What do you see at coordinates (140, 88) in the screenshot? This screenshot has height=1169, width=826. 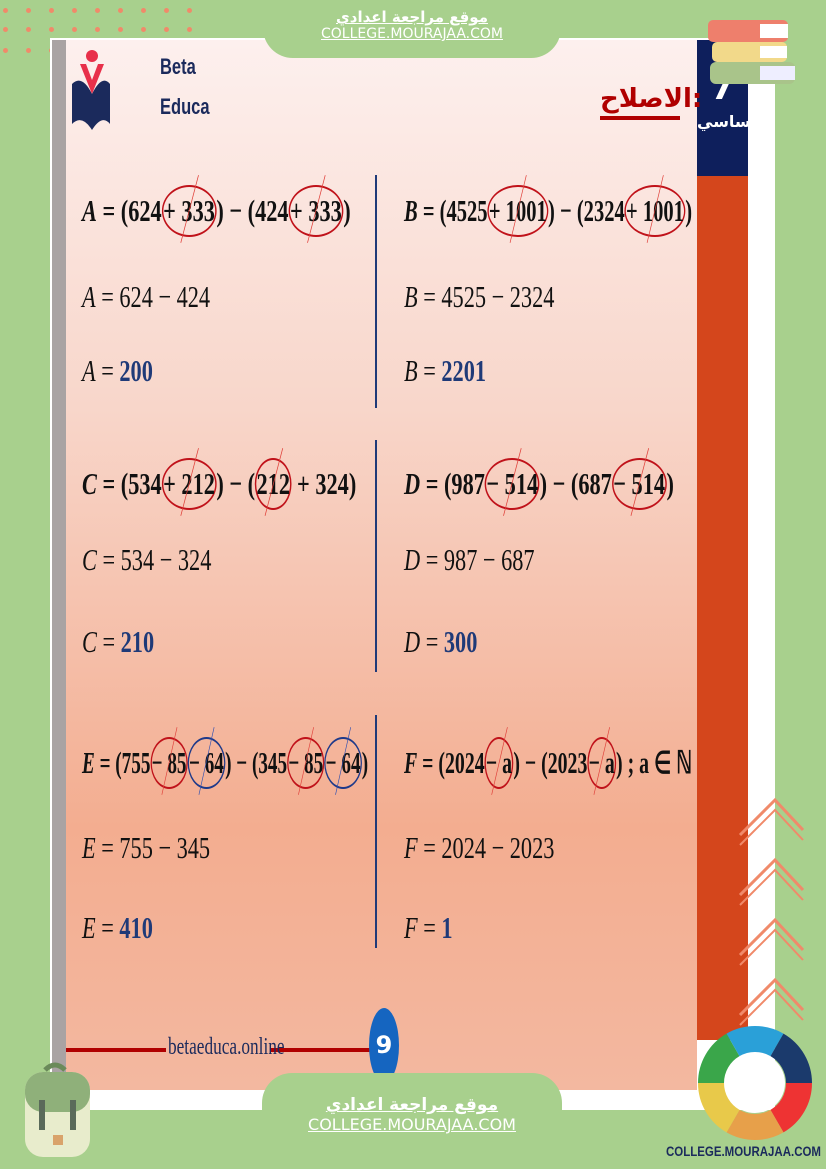 I see `beta-educa-logo: Beta Educa` at bounding box center [140, 88].